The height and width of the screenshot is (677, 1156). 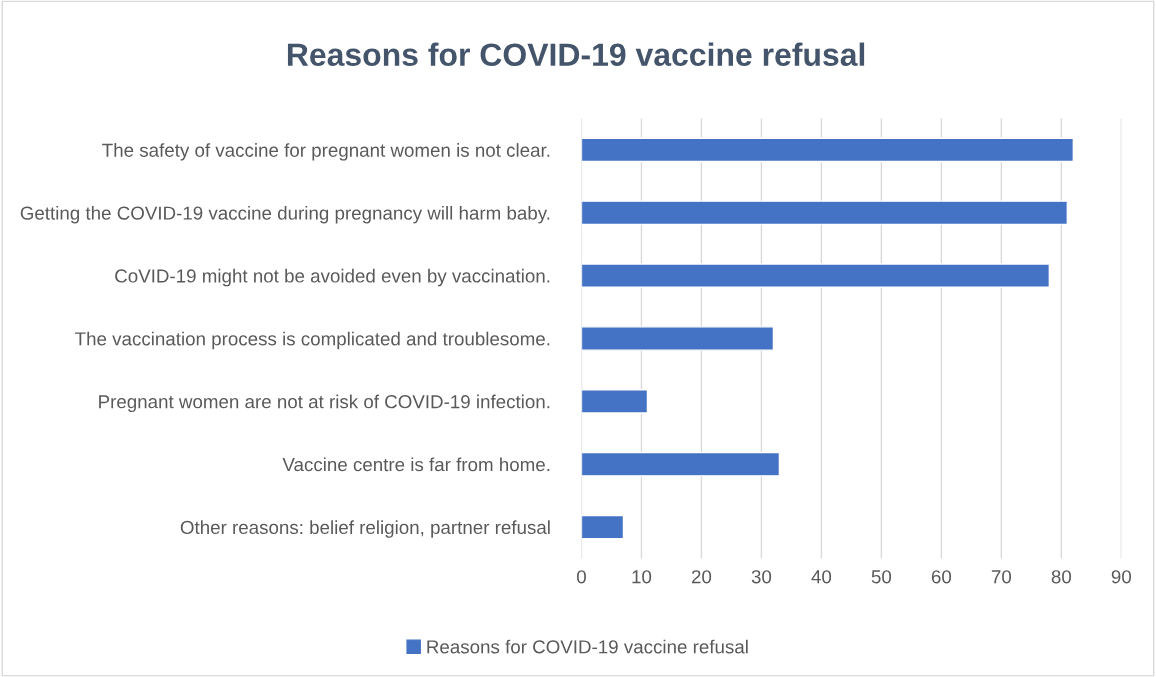 I want to click on y-tick-label: Other reasons: belief religion, partner refusal, so click(x=365, y=529).